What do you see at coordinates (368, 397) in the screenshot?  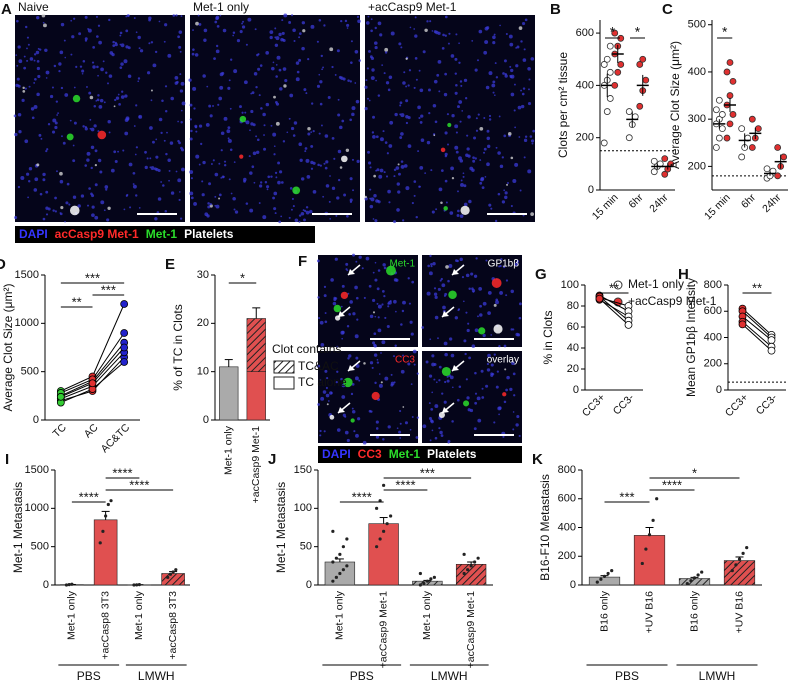 I see `micrograph` at bounding box center [368, 397].